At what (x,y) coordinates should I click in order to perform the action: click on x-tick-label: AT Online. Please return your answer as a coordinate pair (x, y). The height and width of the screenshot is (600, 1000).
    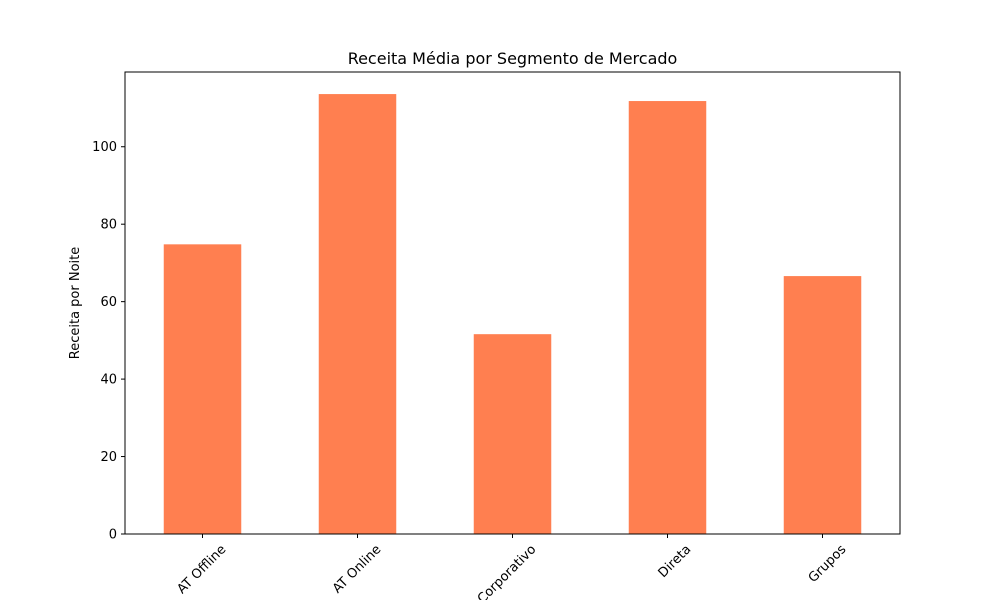
    Looking at the image, I should click on (357, 569).